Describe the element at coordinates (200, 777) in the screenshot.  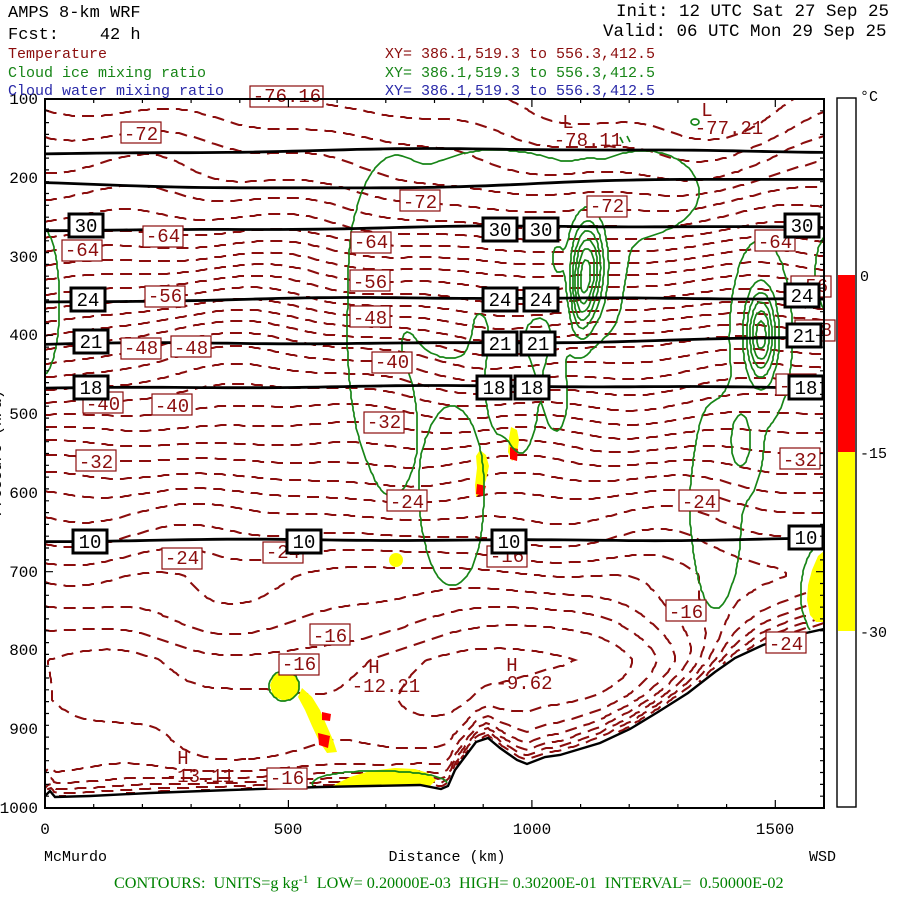
I see `svg-text: -13.11` at that location.